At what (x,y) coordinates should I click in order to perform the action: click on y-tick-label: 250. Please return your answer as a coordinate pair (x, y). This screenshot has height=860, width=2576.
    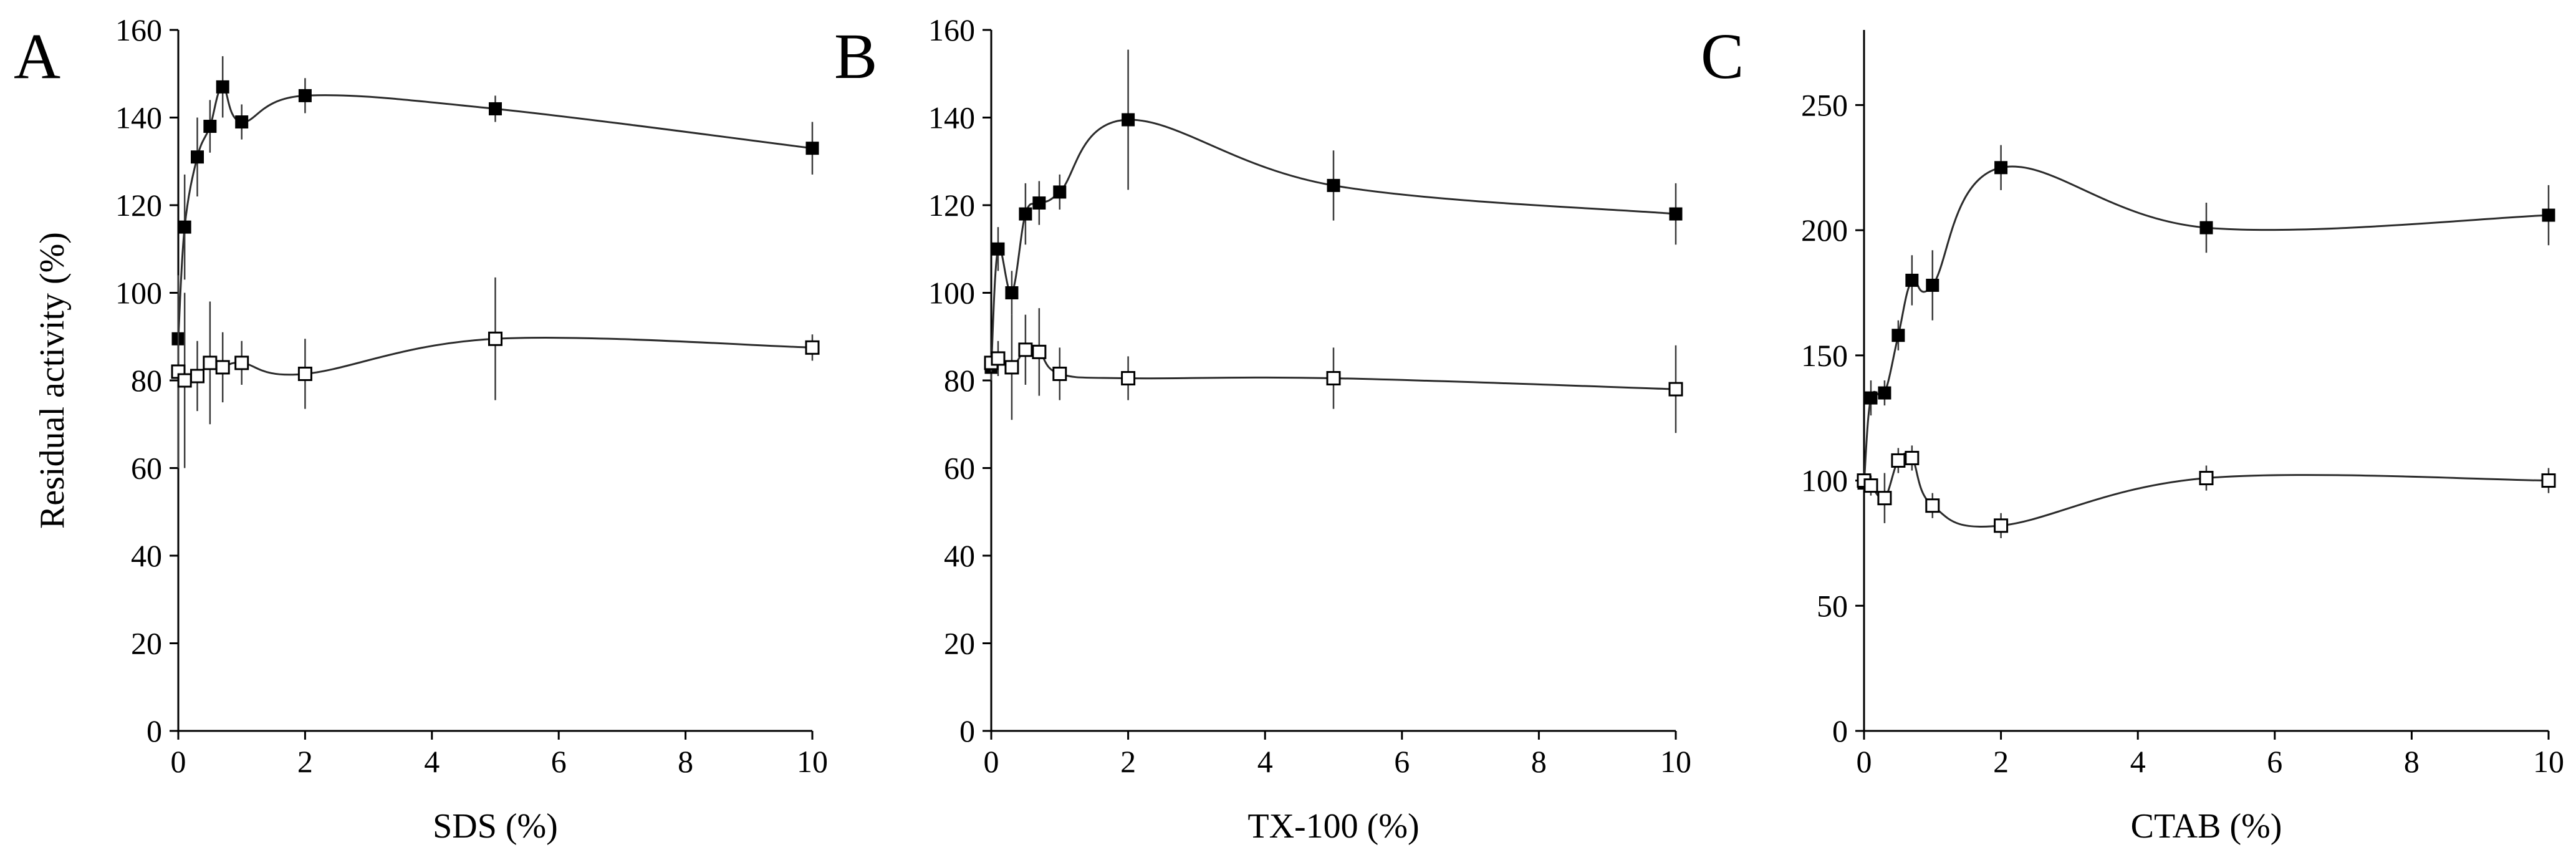
    Looking at the image, I should click on (1824, 105).